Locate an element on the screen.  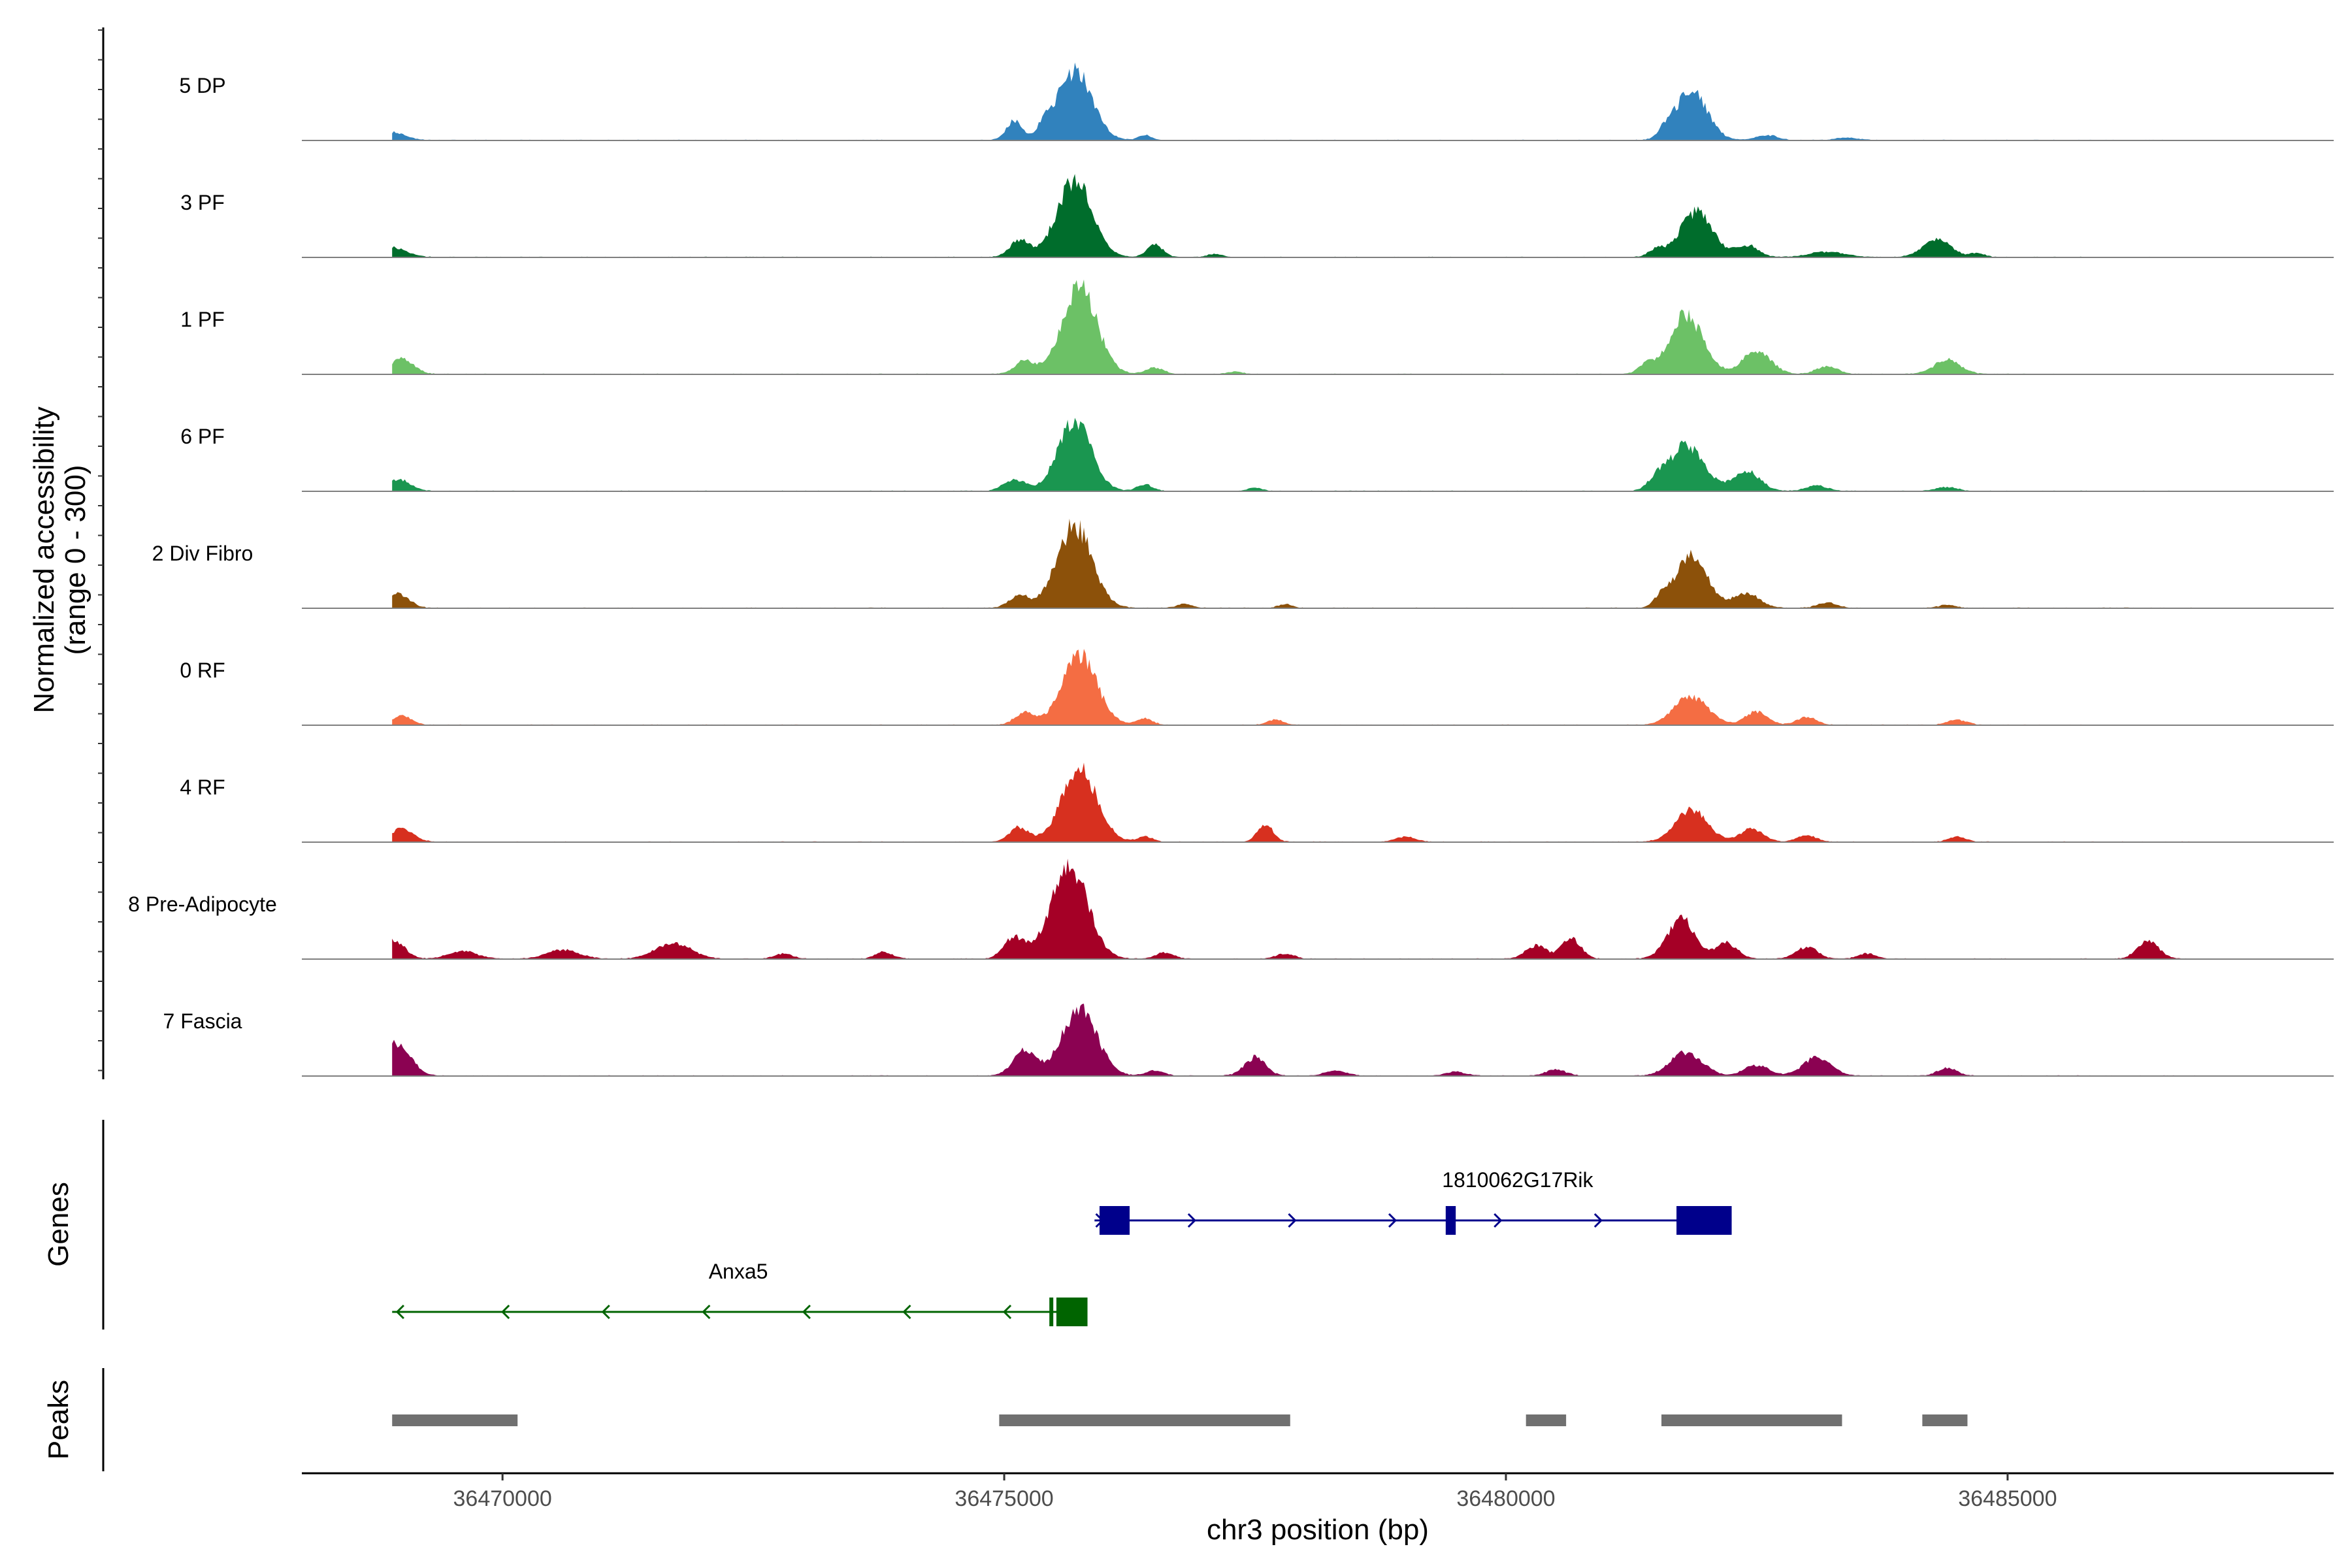
track-3: 1 PF is located at coordinates (1257, 327).